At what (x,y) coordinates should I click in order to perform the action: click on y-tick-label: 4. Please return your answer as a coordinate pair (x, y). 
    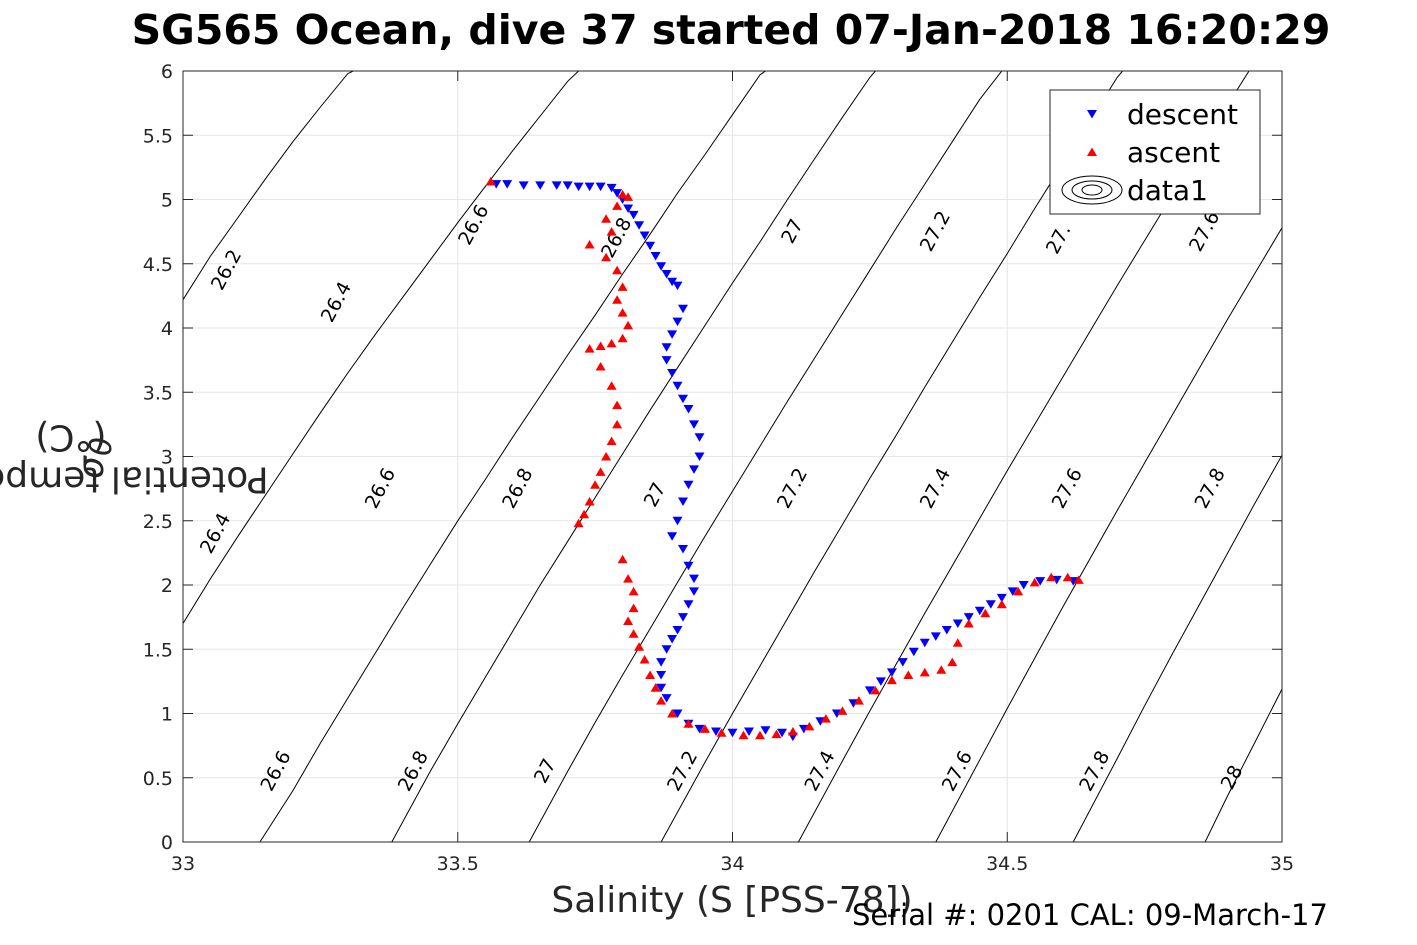
    Looking at the image, I should click on (167, 329).